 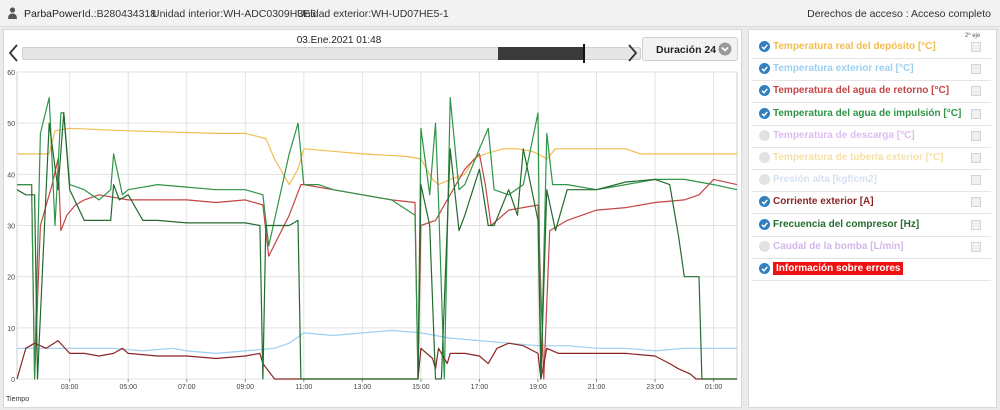 I want to click on indoor-unit: Unidad interior:WH-ADC0309H3E5, so click(x=234, y=14).